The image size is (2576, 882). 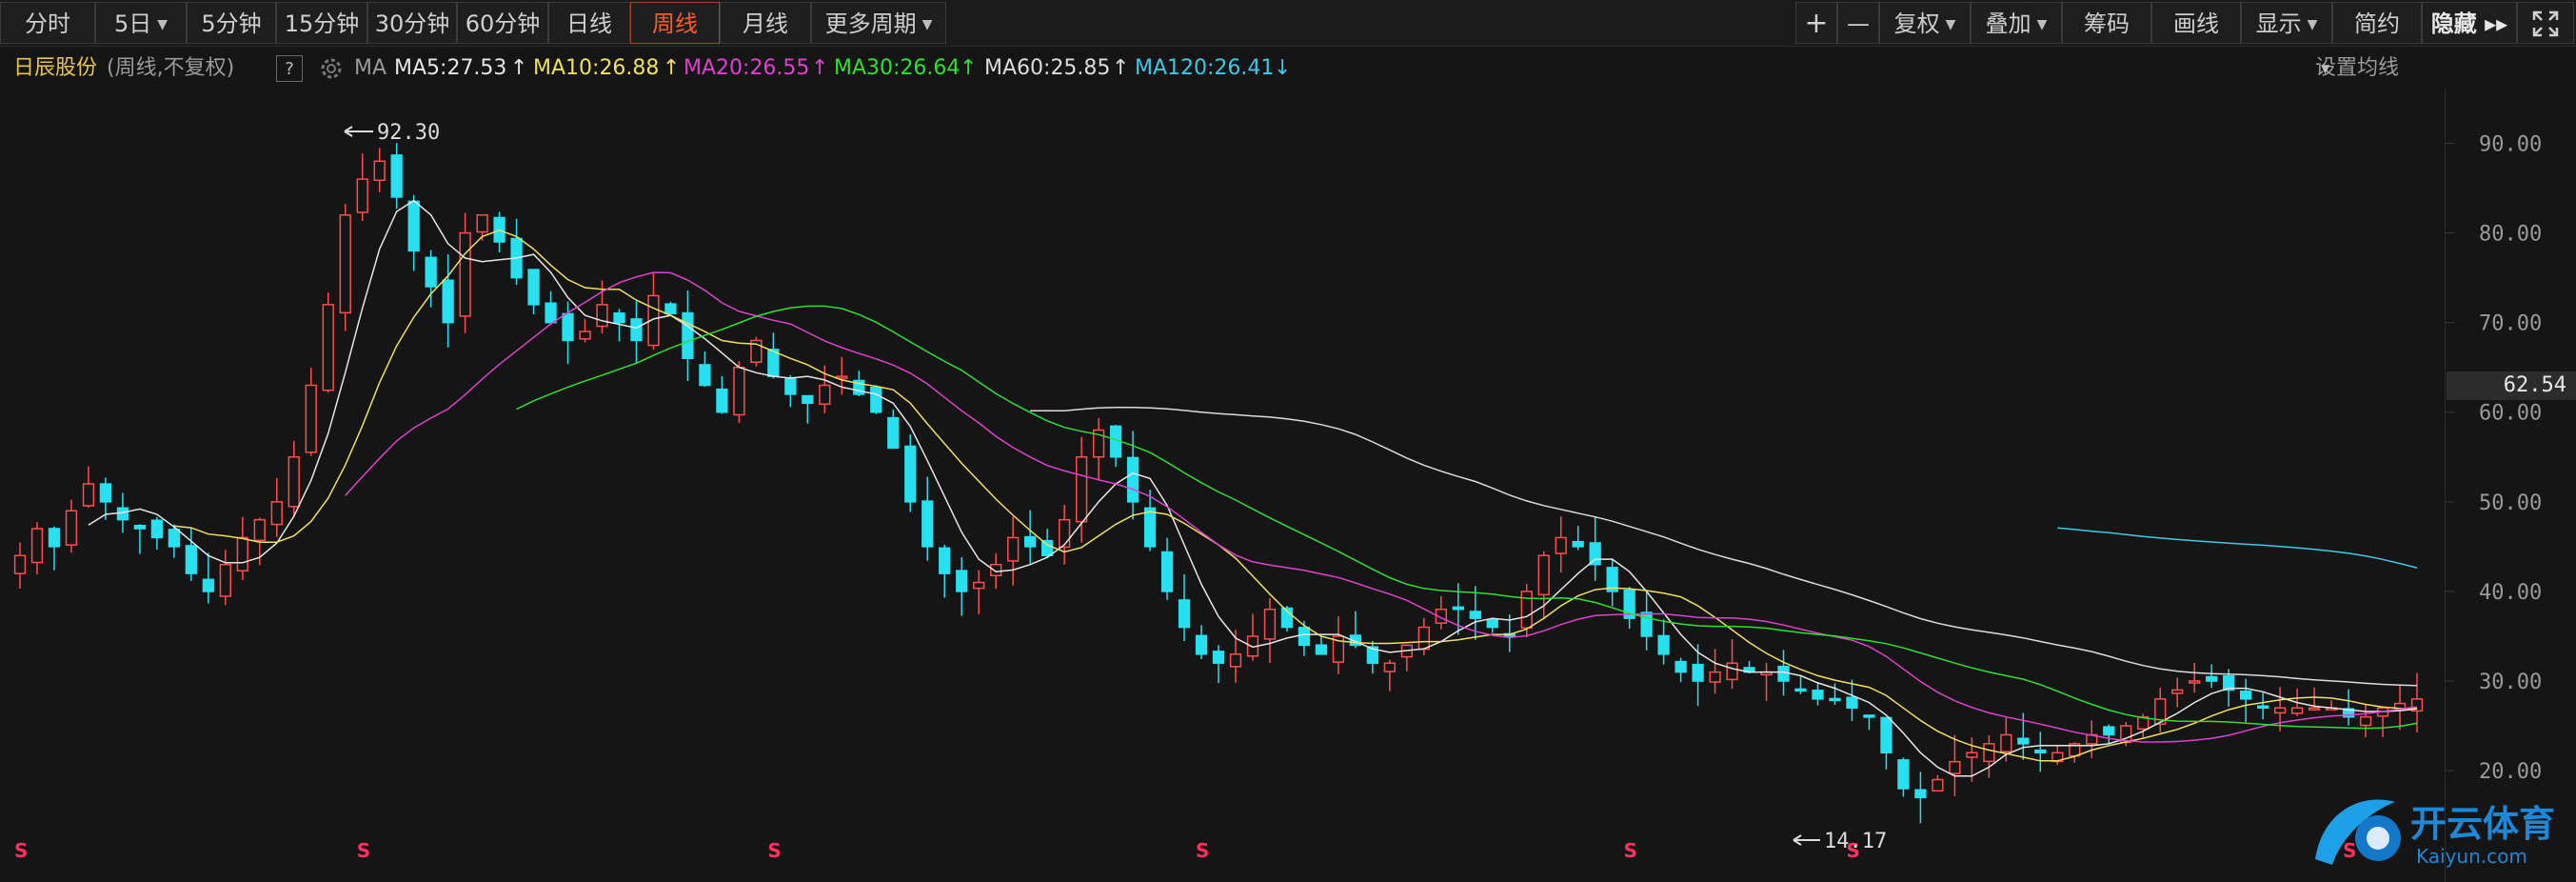 I want to click on zoom-in-button: +, so click(x=1816, y=23).